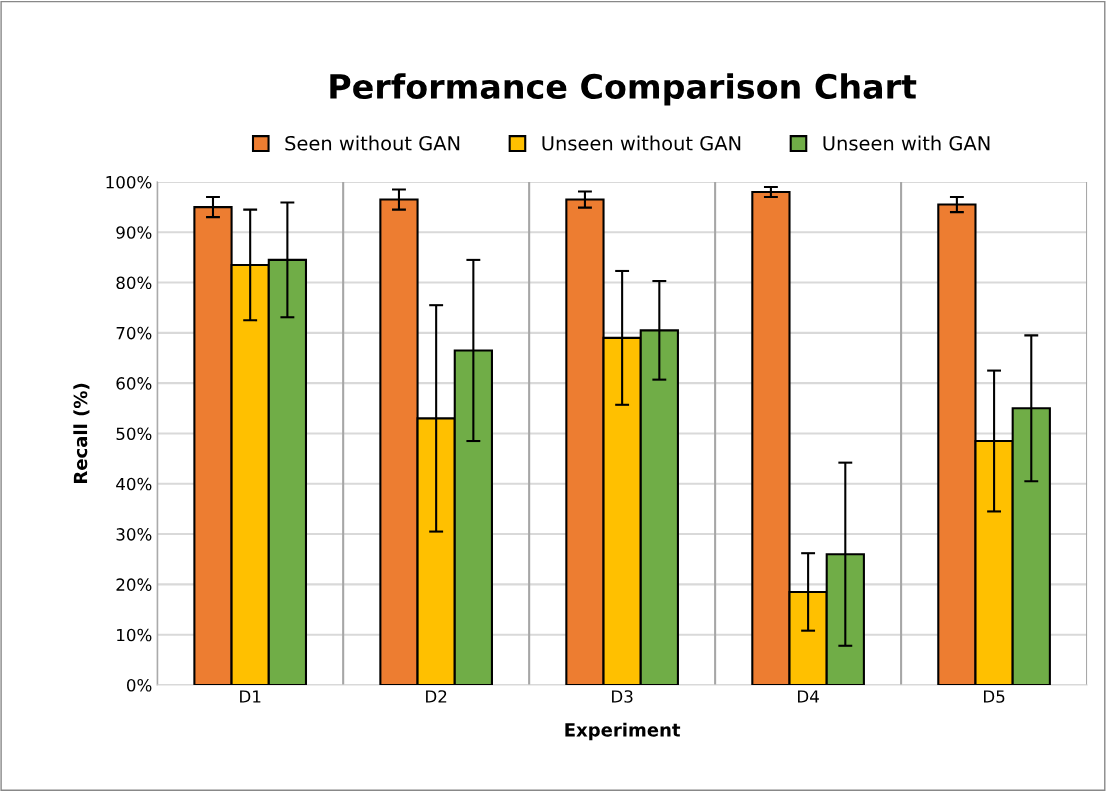 The width and height of the screenshot is (1107, 791). What do you see at coordinates (436, 696) in the screenshot?
I see `x-tick-label: D2` at bounding box center [436, 696].